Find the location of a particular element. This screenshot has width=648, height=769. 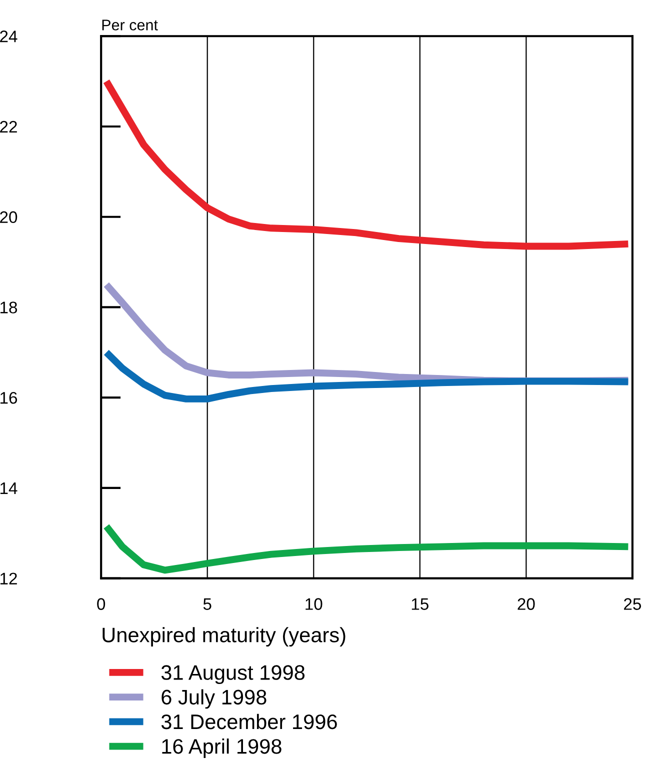

legend-label: 31 December 1996 is located at coordinates (249, 722).